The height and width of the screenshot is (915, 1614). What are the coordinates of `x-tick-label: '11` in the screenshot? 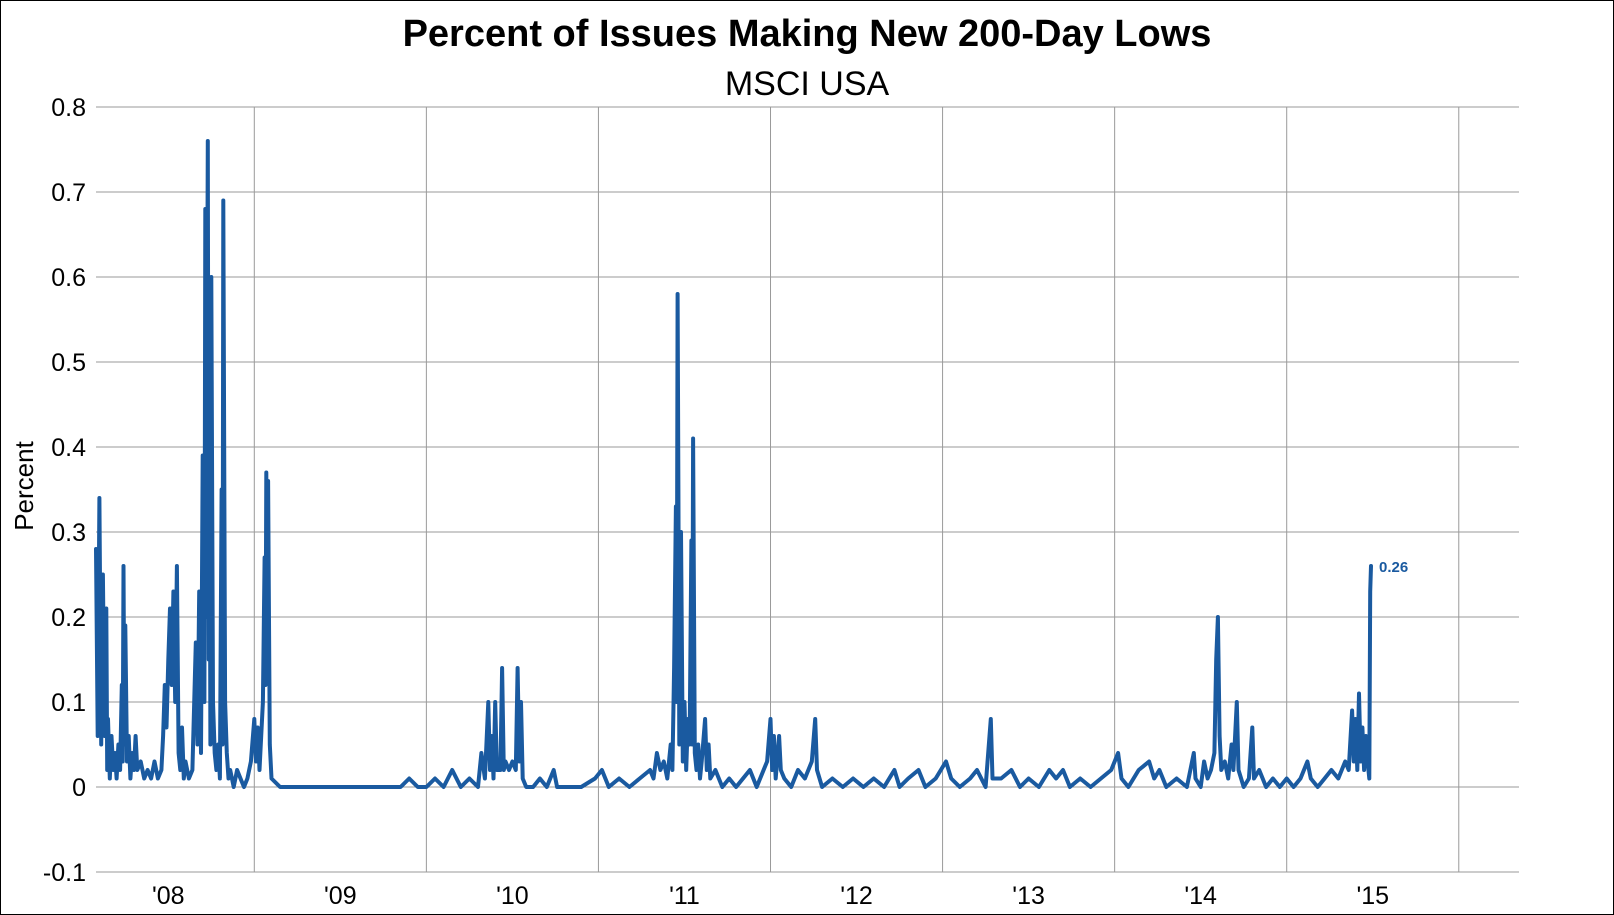 It's located at (684, 896).